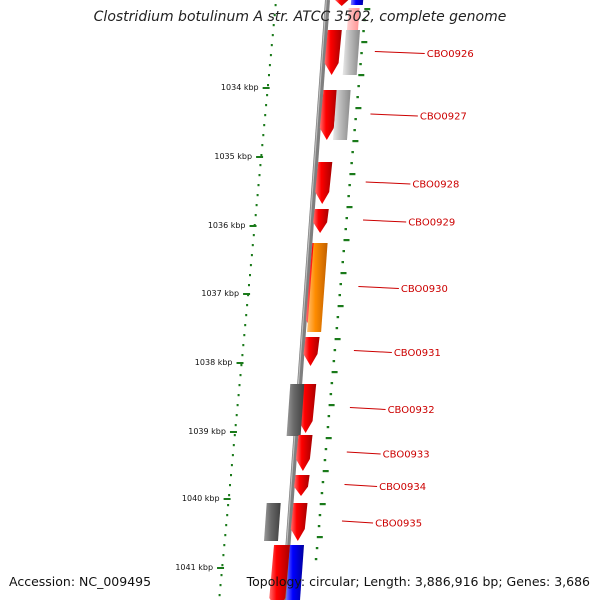 The height and width of the screenshot is (600, 600). I want to click on gene-label-cbo0929: CBO0929, so click(431, 223).